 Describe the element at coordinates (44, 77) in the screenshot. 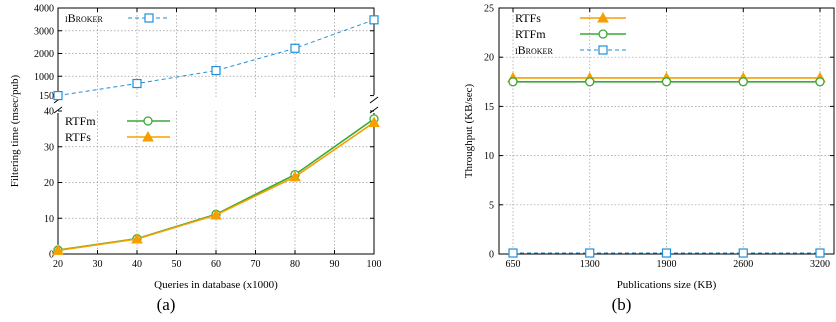

I see `ytick-a-upper-label: 1000` at that location.